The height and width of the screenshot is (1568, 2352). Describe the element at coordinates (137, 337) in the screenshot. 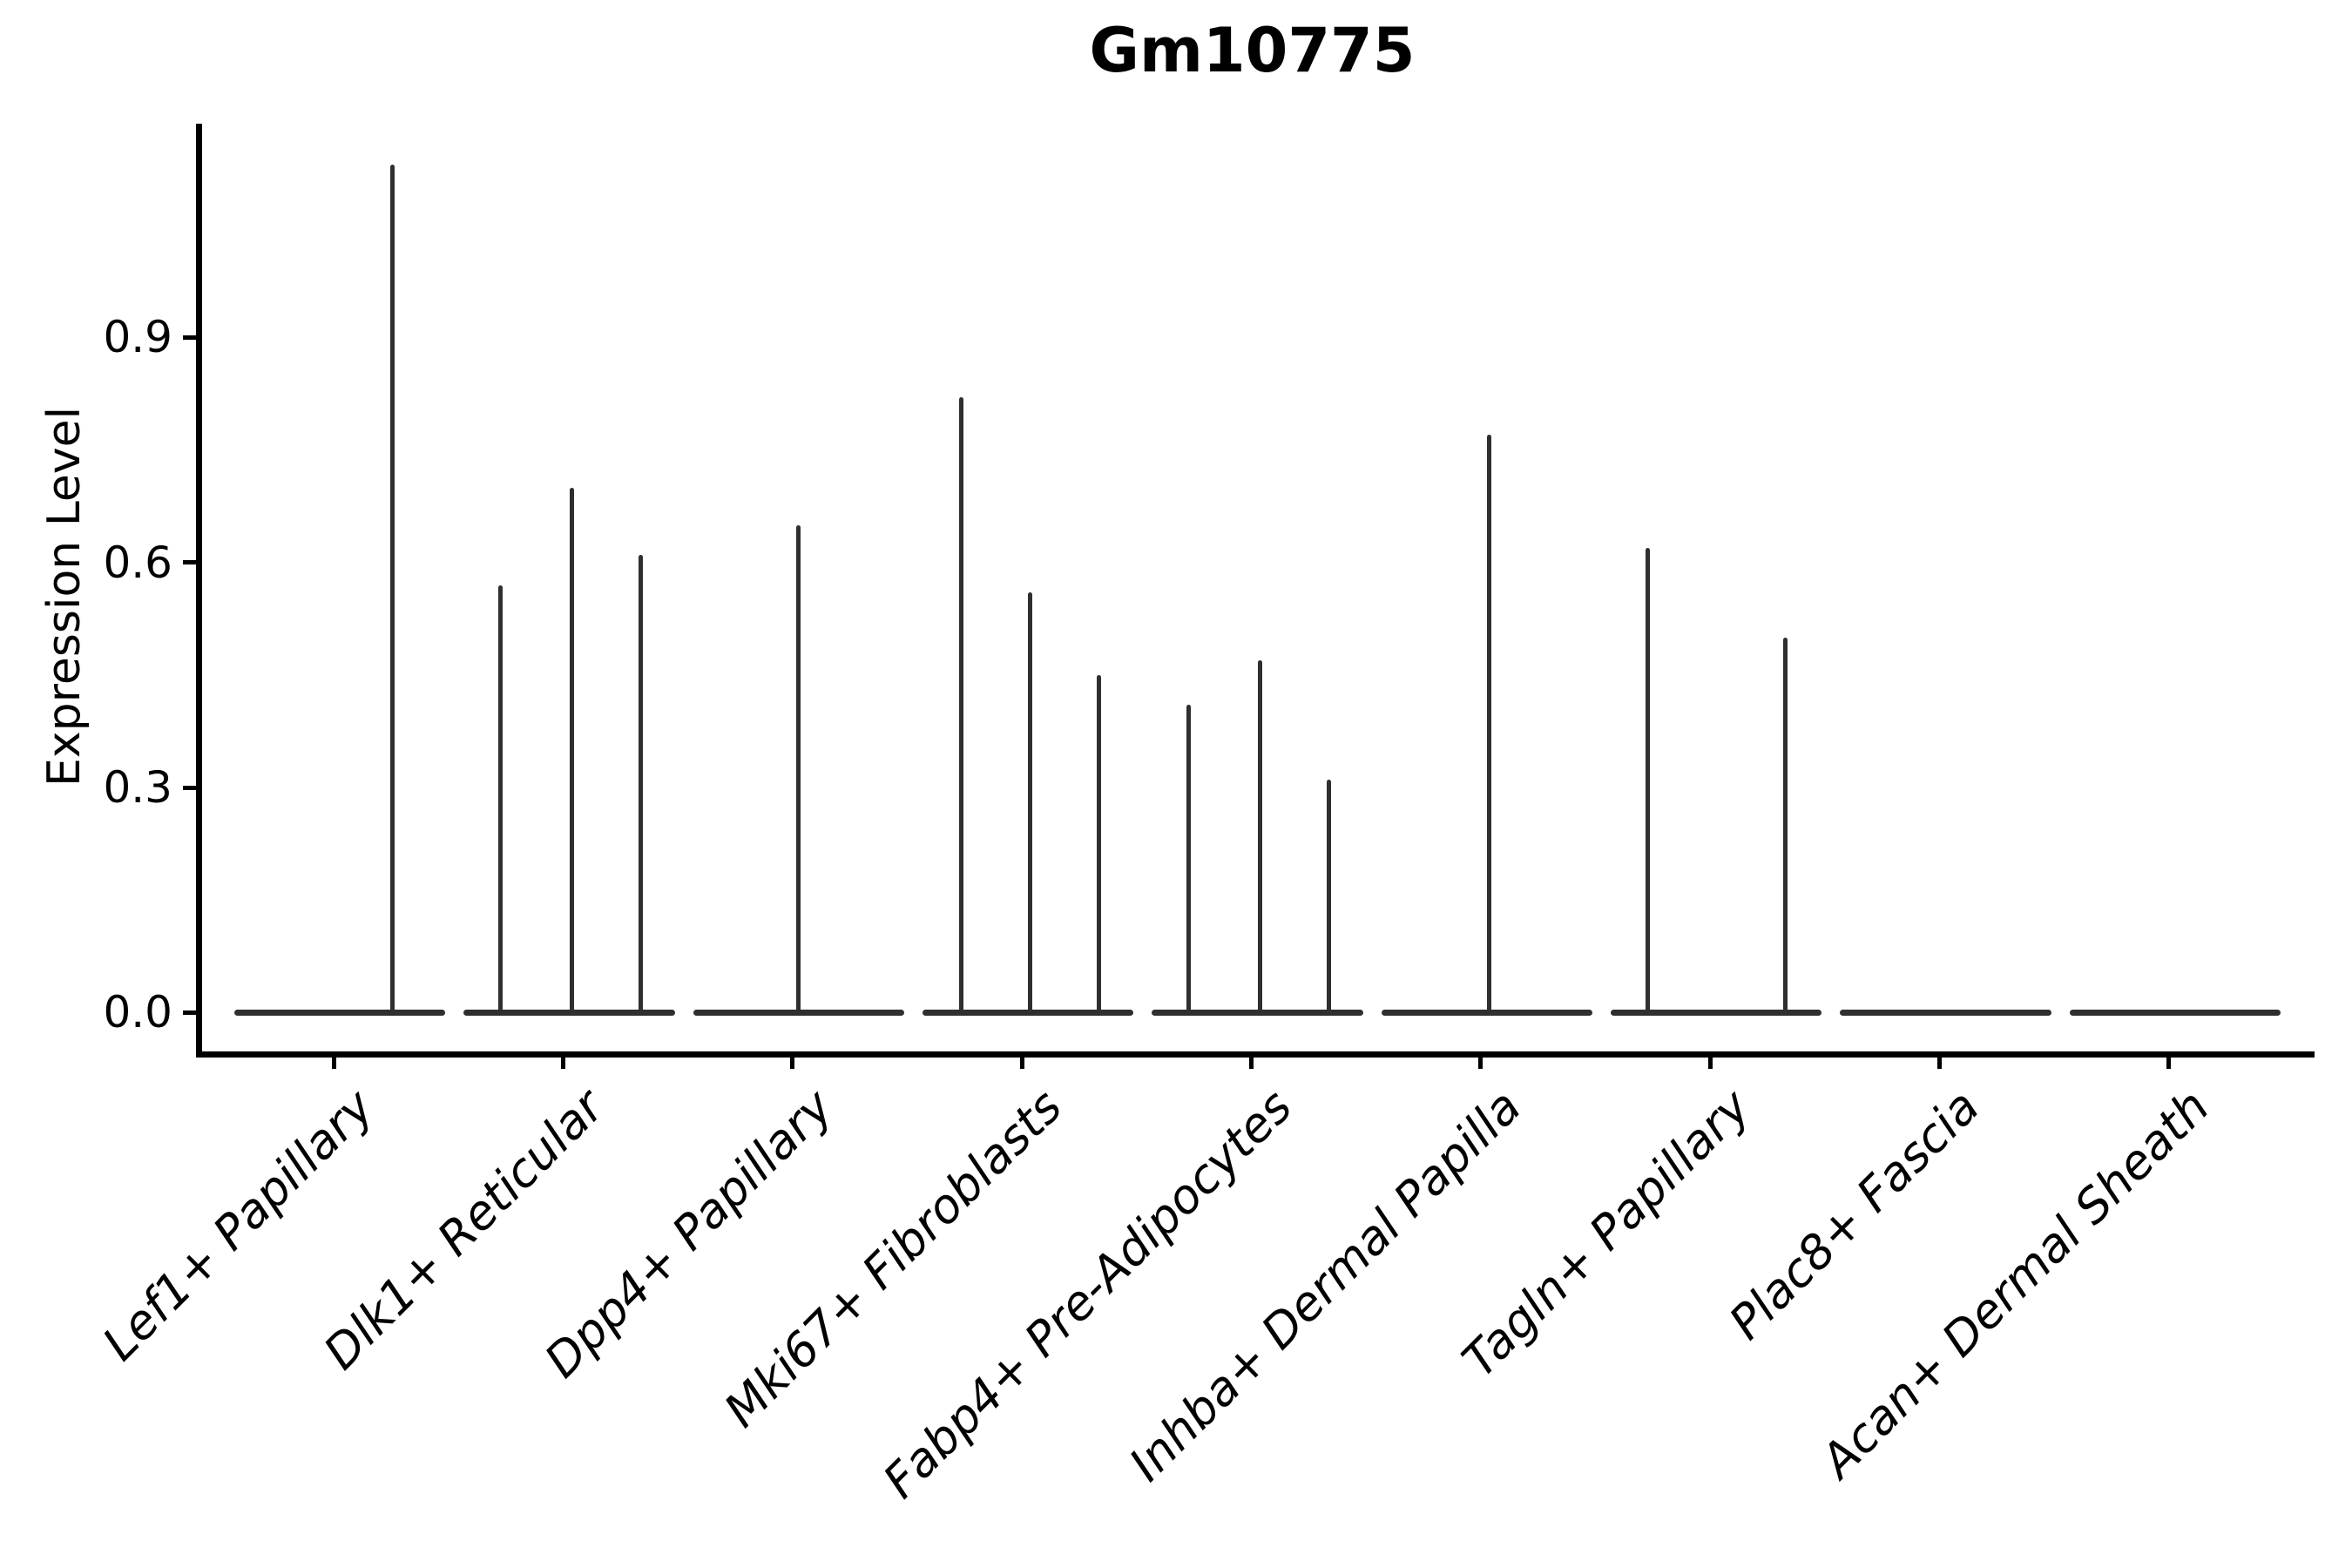

I see `y-tick-label: 0.9` at that location.